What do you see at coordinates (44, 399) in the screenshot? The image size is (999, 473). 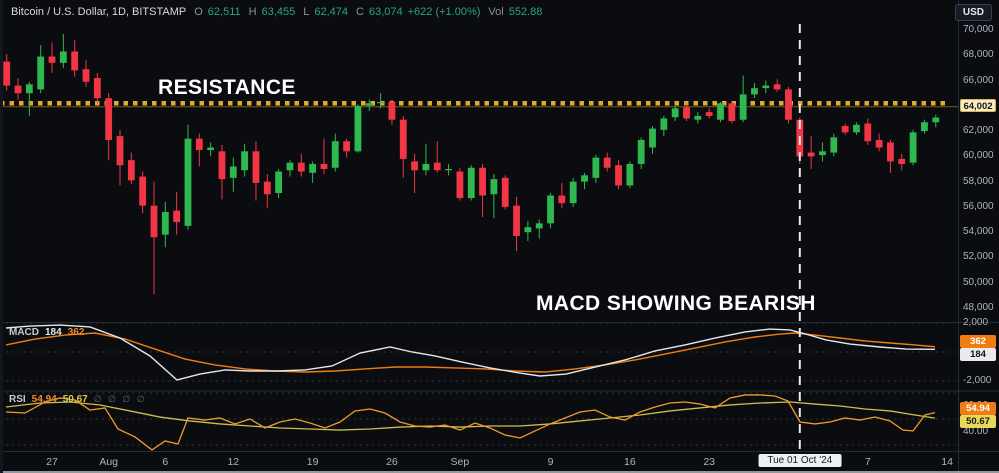 I see `rsi-current-value: 54.94` at bounding box center [44, 399].